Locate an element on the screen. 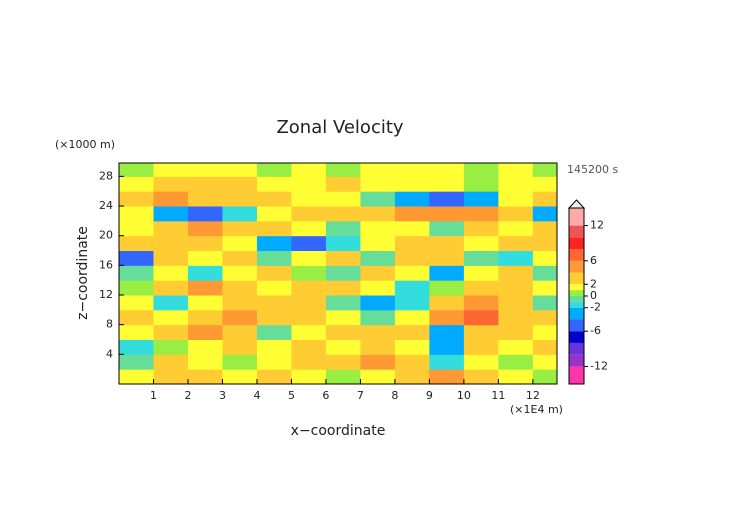 The width and height of the screenshot is (752, 532). colorbar-tick-label: 6 is located at coordinates (593, 260).